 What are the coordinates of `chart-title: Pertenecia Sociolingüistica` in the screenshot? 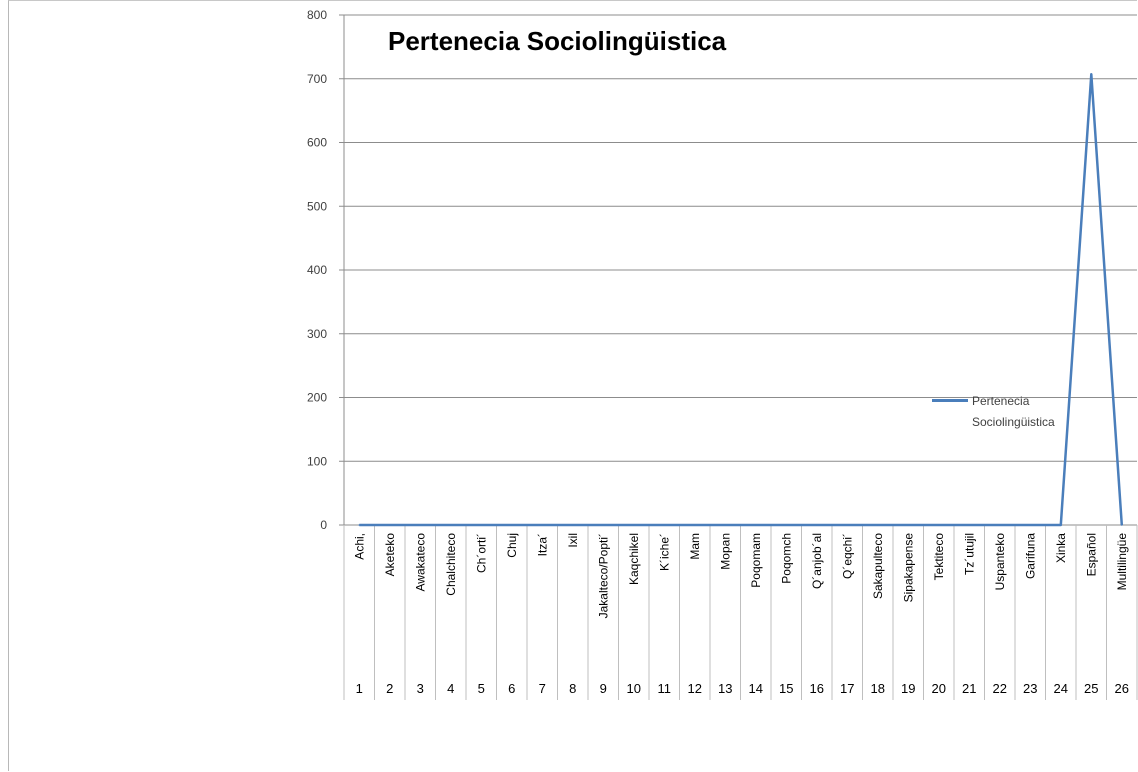 It's located at (557, 41).